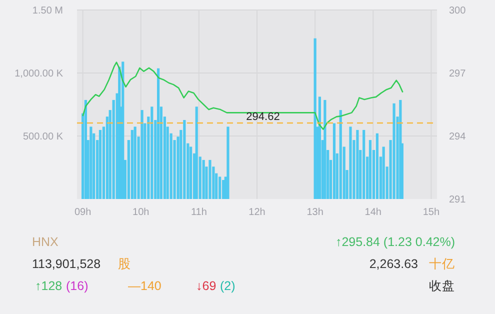 The image size is (495, 314). Describe the element at coordinates (124, 264) in the screenshot. I see `text: 股` at that location.